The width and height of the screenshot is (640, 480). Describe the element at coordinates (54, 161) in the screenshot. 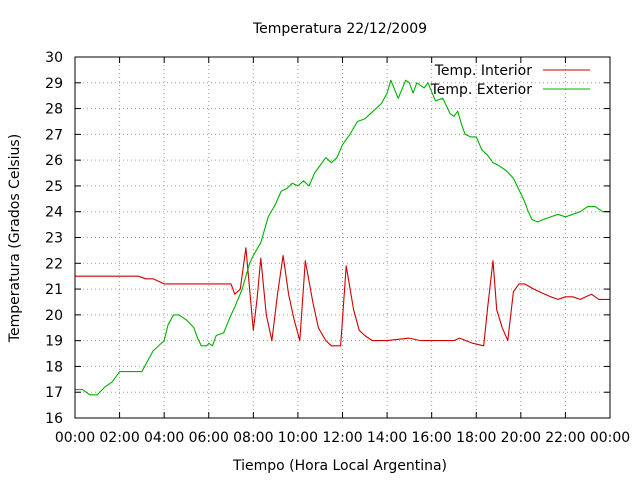

I see `y-tick-label: 26` at that location.